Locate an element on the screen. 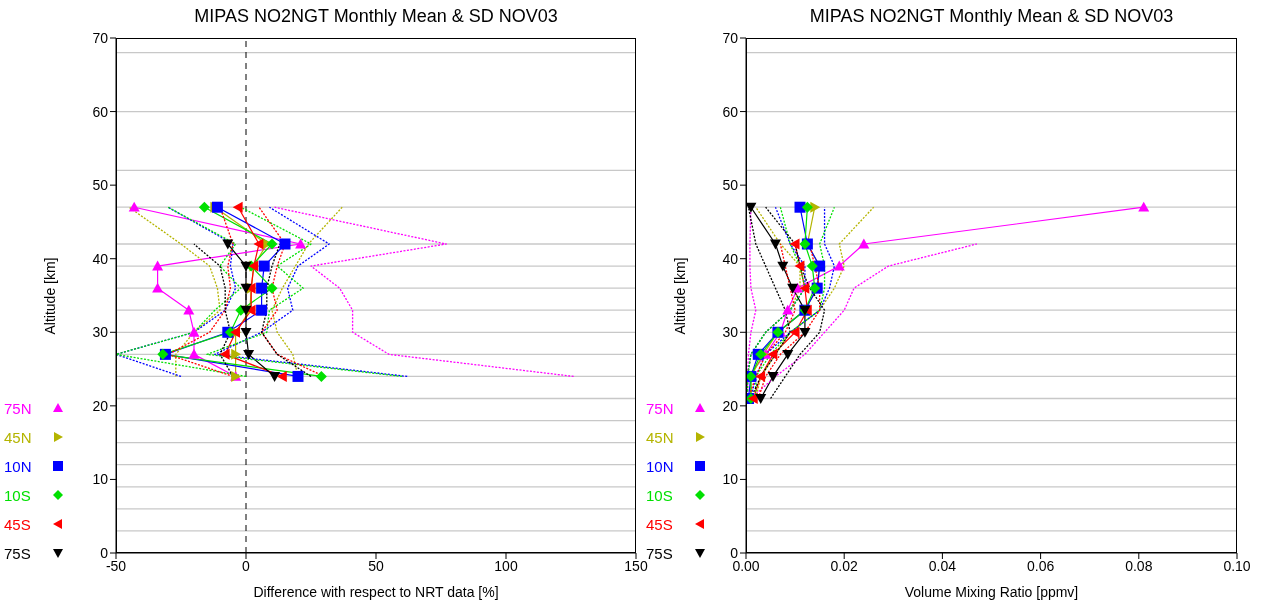 The image size is (1276, 609). x-tick-label: 0.04 is located at coordinates (942, 565).